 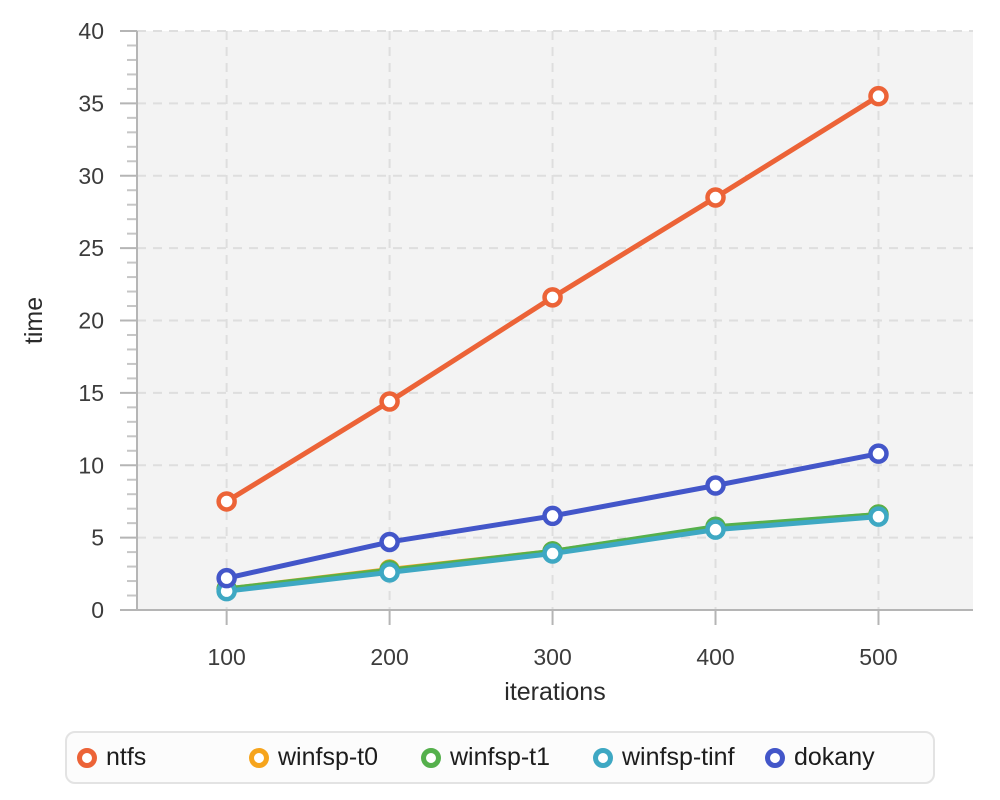 I want to click on y-tick-label: 35, so click(x=91, y=103).